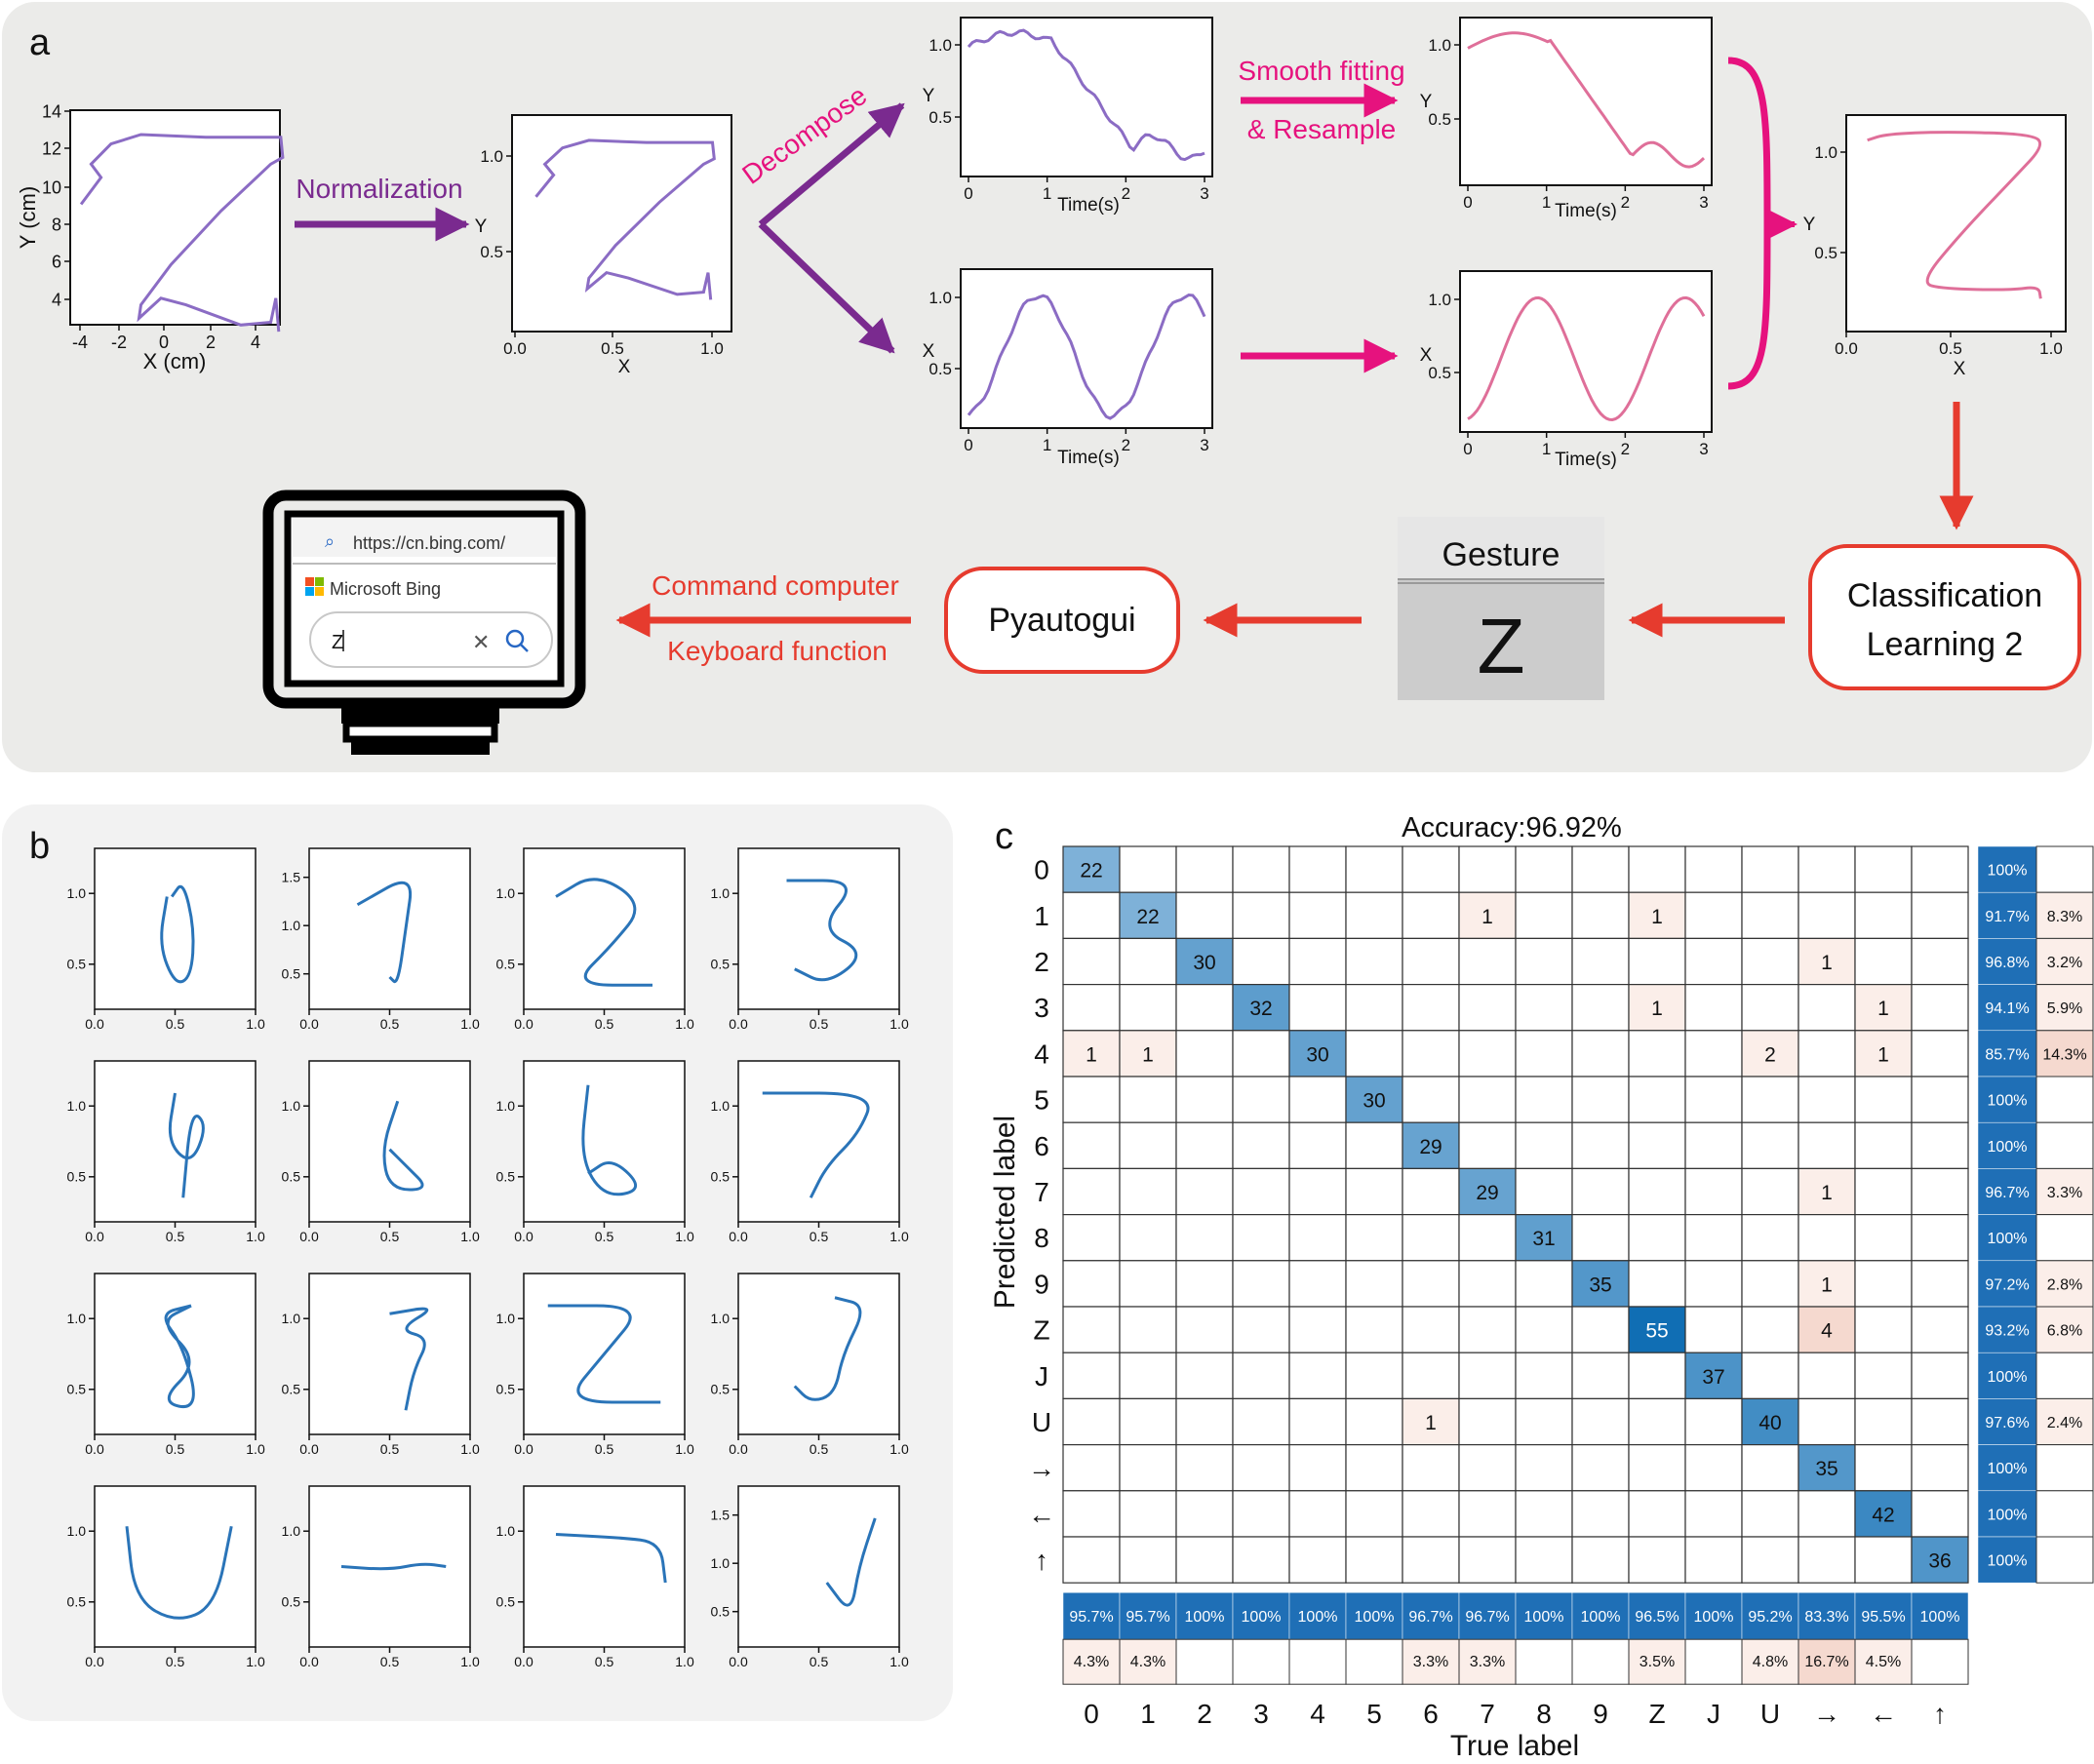  I want to click on sm-yt-y-tick-label: 1.0, so click(1439, 45).